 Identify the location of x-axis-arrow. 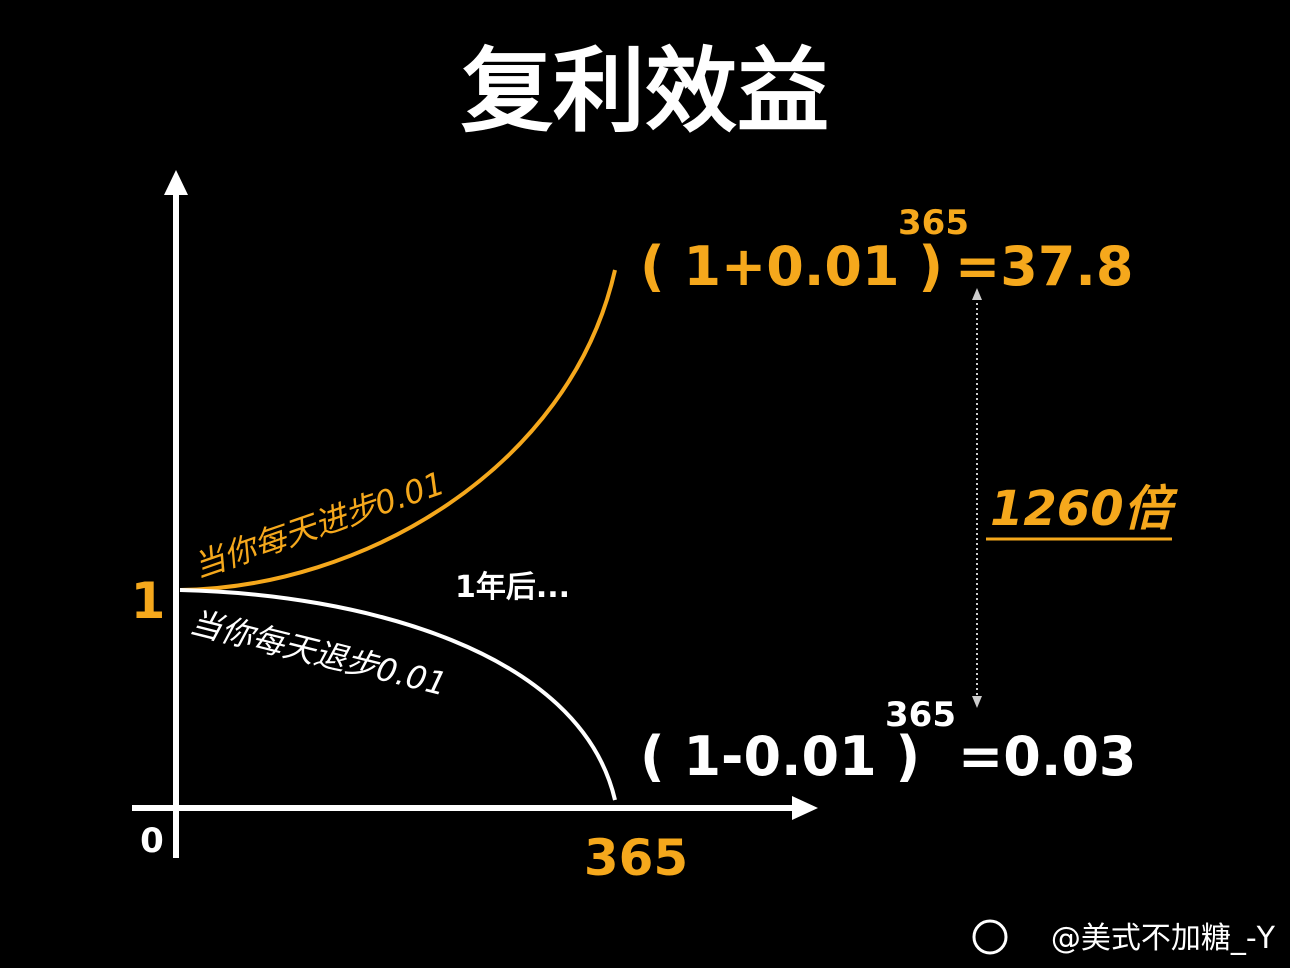
(805, 808).